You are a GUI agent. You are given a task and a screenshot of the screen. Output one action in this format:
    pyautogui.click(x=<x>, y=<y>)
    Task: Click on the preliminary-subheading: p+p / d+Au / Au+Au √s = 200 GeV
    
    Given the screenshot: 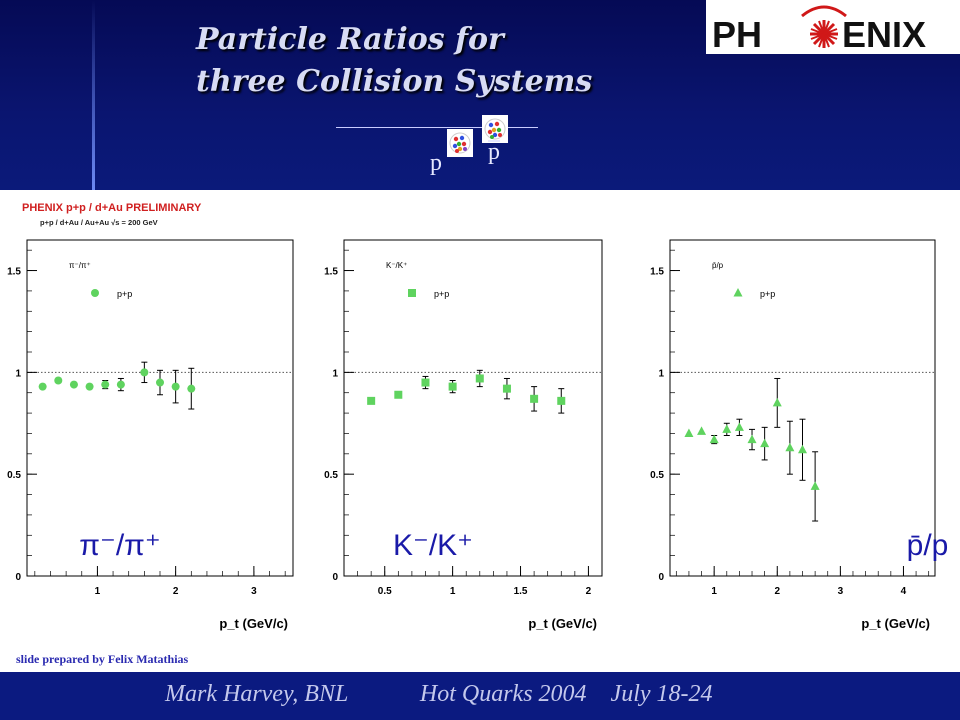 What is the action you would take?
    pyautogui.click(x=99, y=222)
    